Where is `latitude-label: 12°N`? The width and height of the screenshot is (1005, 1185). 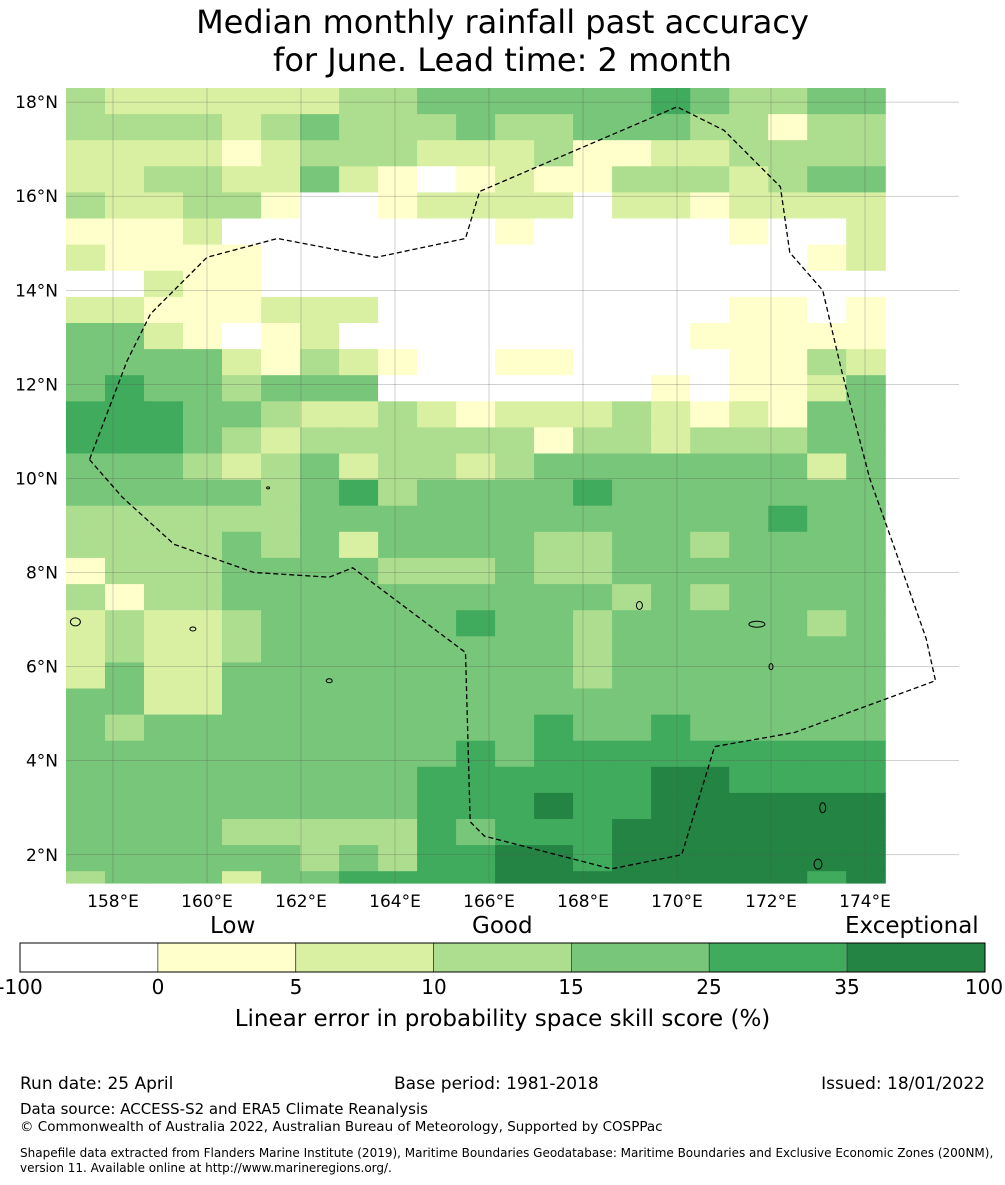
latitude-label: 12°N is located at coordinates (36, 385).